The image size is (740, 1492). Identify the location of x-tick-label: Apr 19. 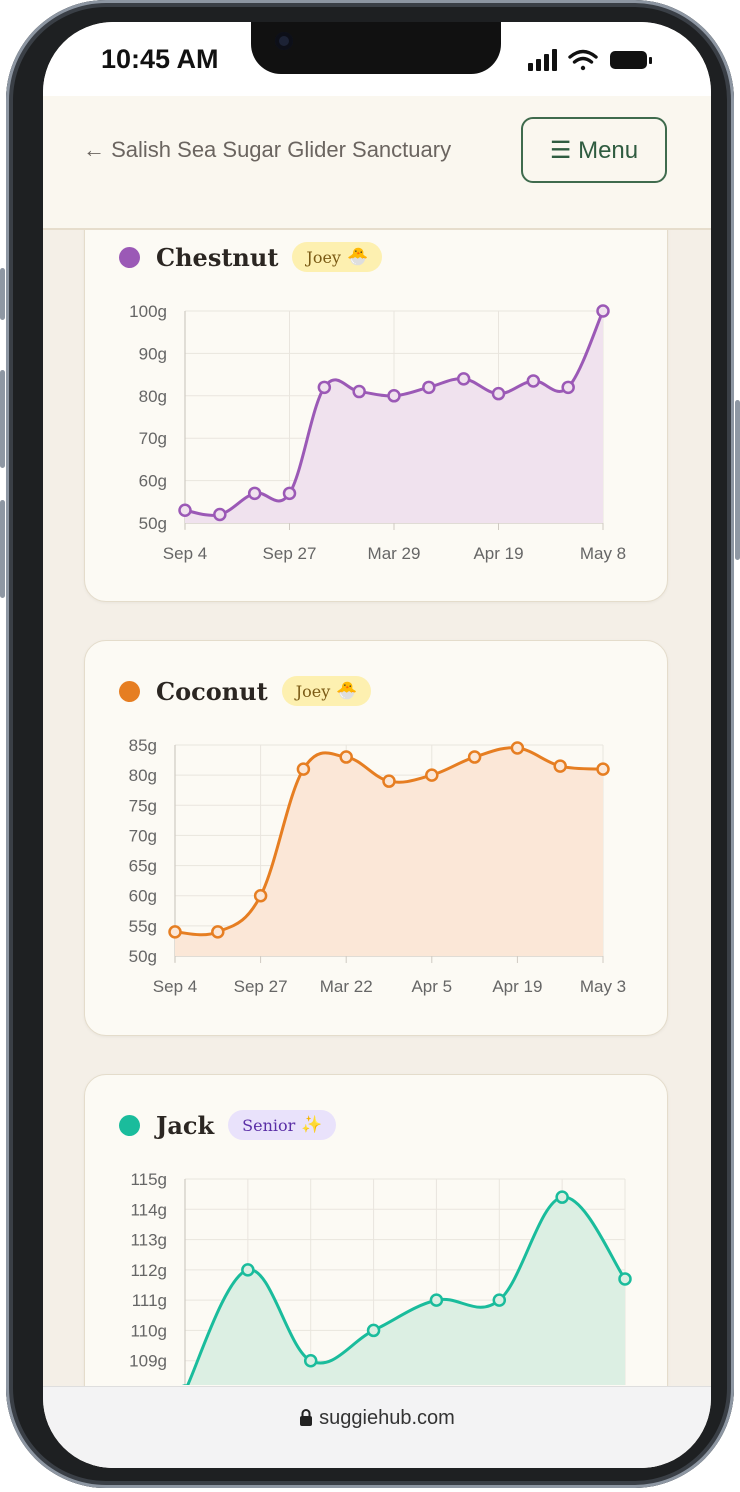
(498, 553).